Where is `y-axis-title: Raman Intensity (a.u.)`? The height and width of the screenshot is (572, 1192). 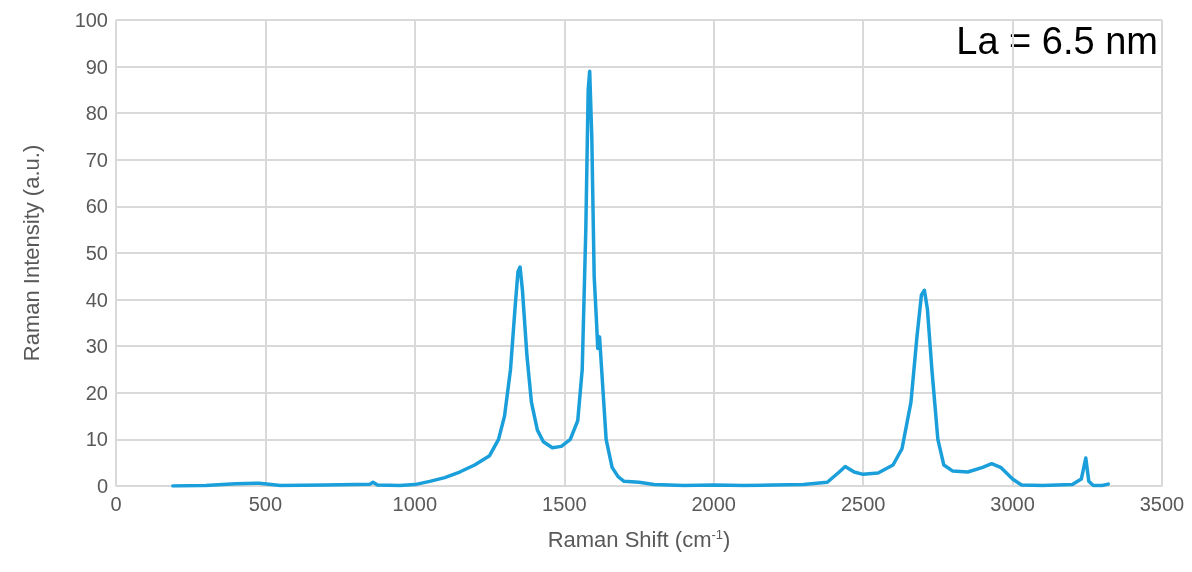
y-axis-title: Raman Intensity (a.u.) is located at coordinates (31, 253).